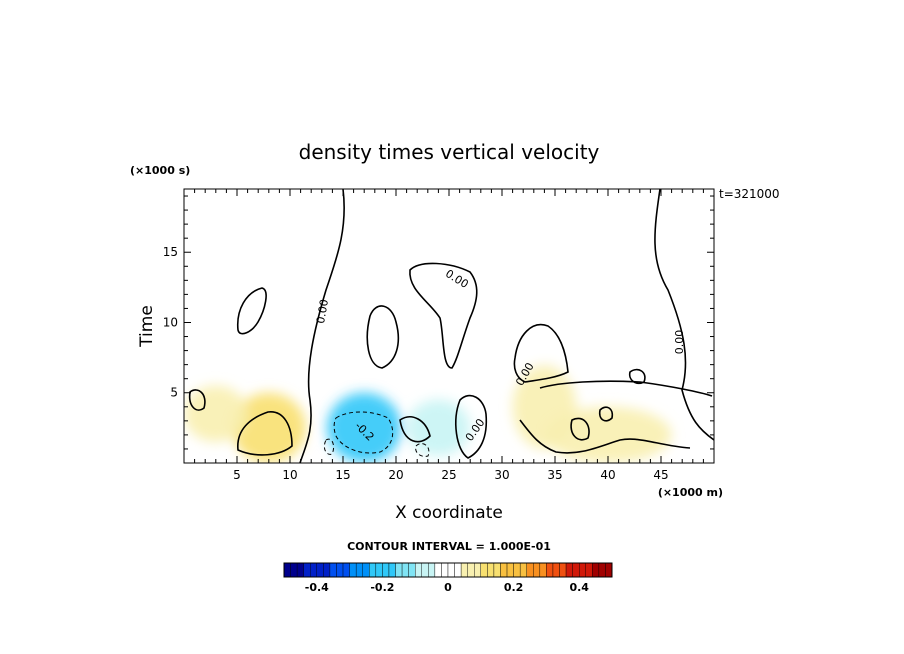 The height and width of the screenshot is (654, 904). I want to click on x-tick-label: 40, so click(607, 475).